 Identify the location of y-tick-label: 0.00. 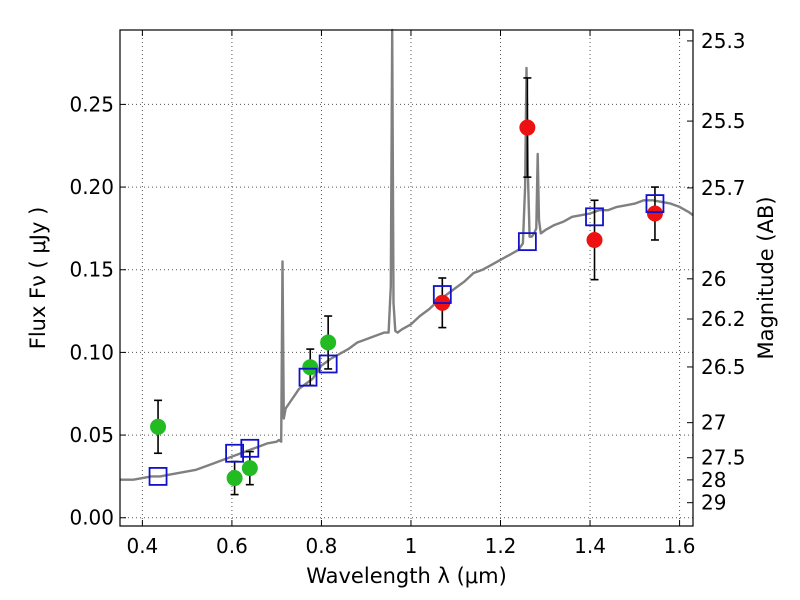
(91, 518).